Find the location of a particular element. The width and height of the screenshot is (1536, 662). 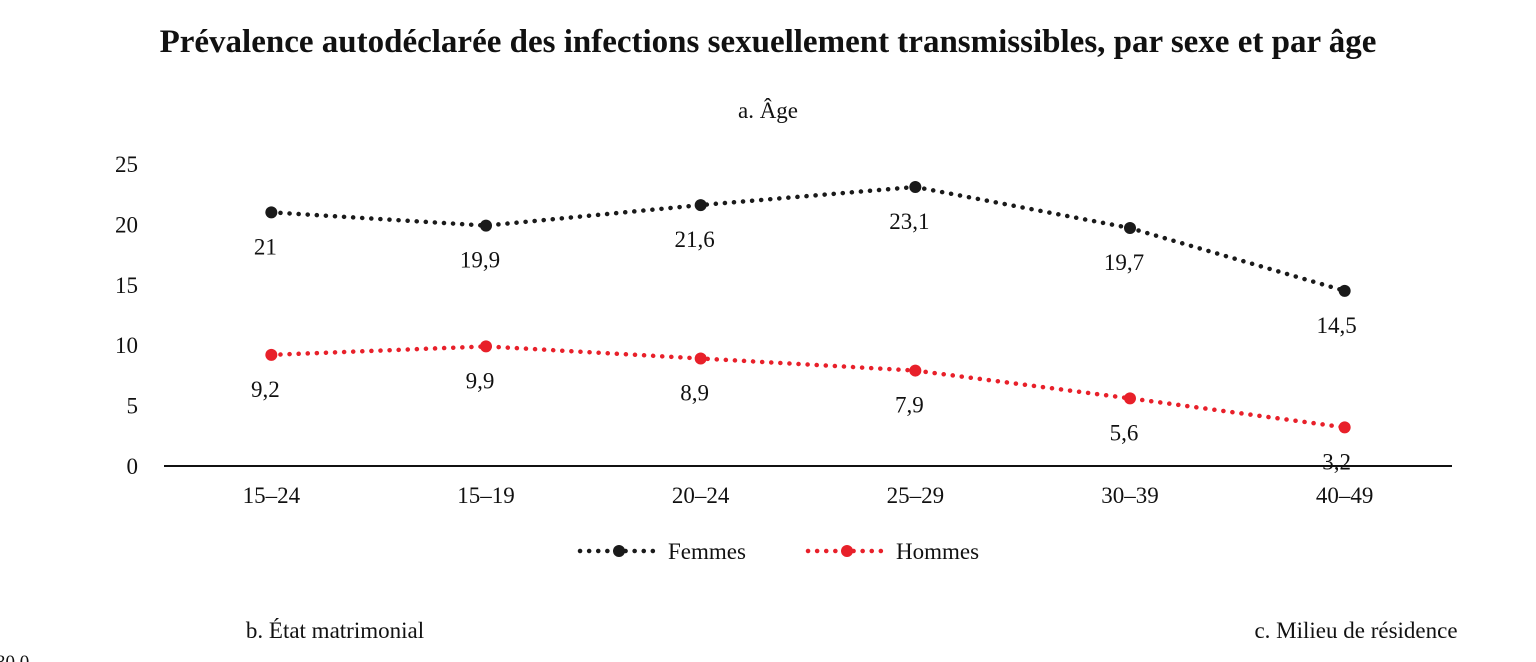

x-axis: 15–24 15–19 20–24 25–29 30–39 40–49 is located at coordinates (808, 495).